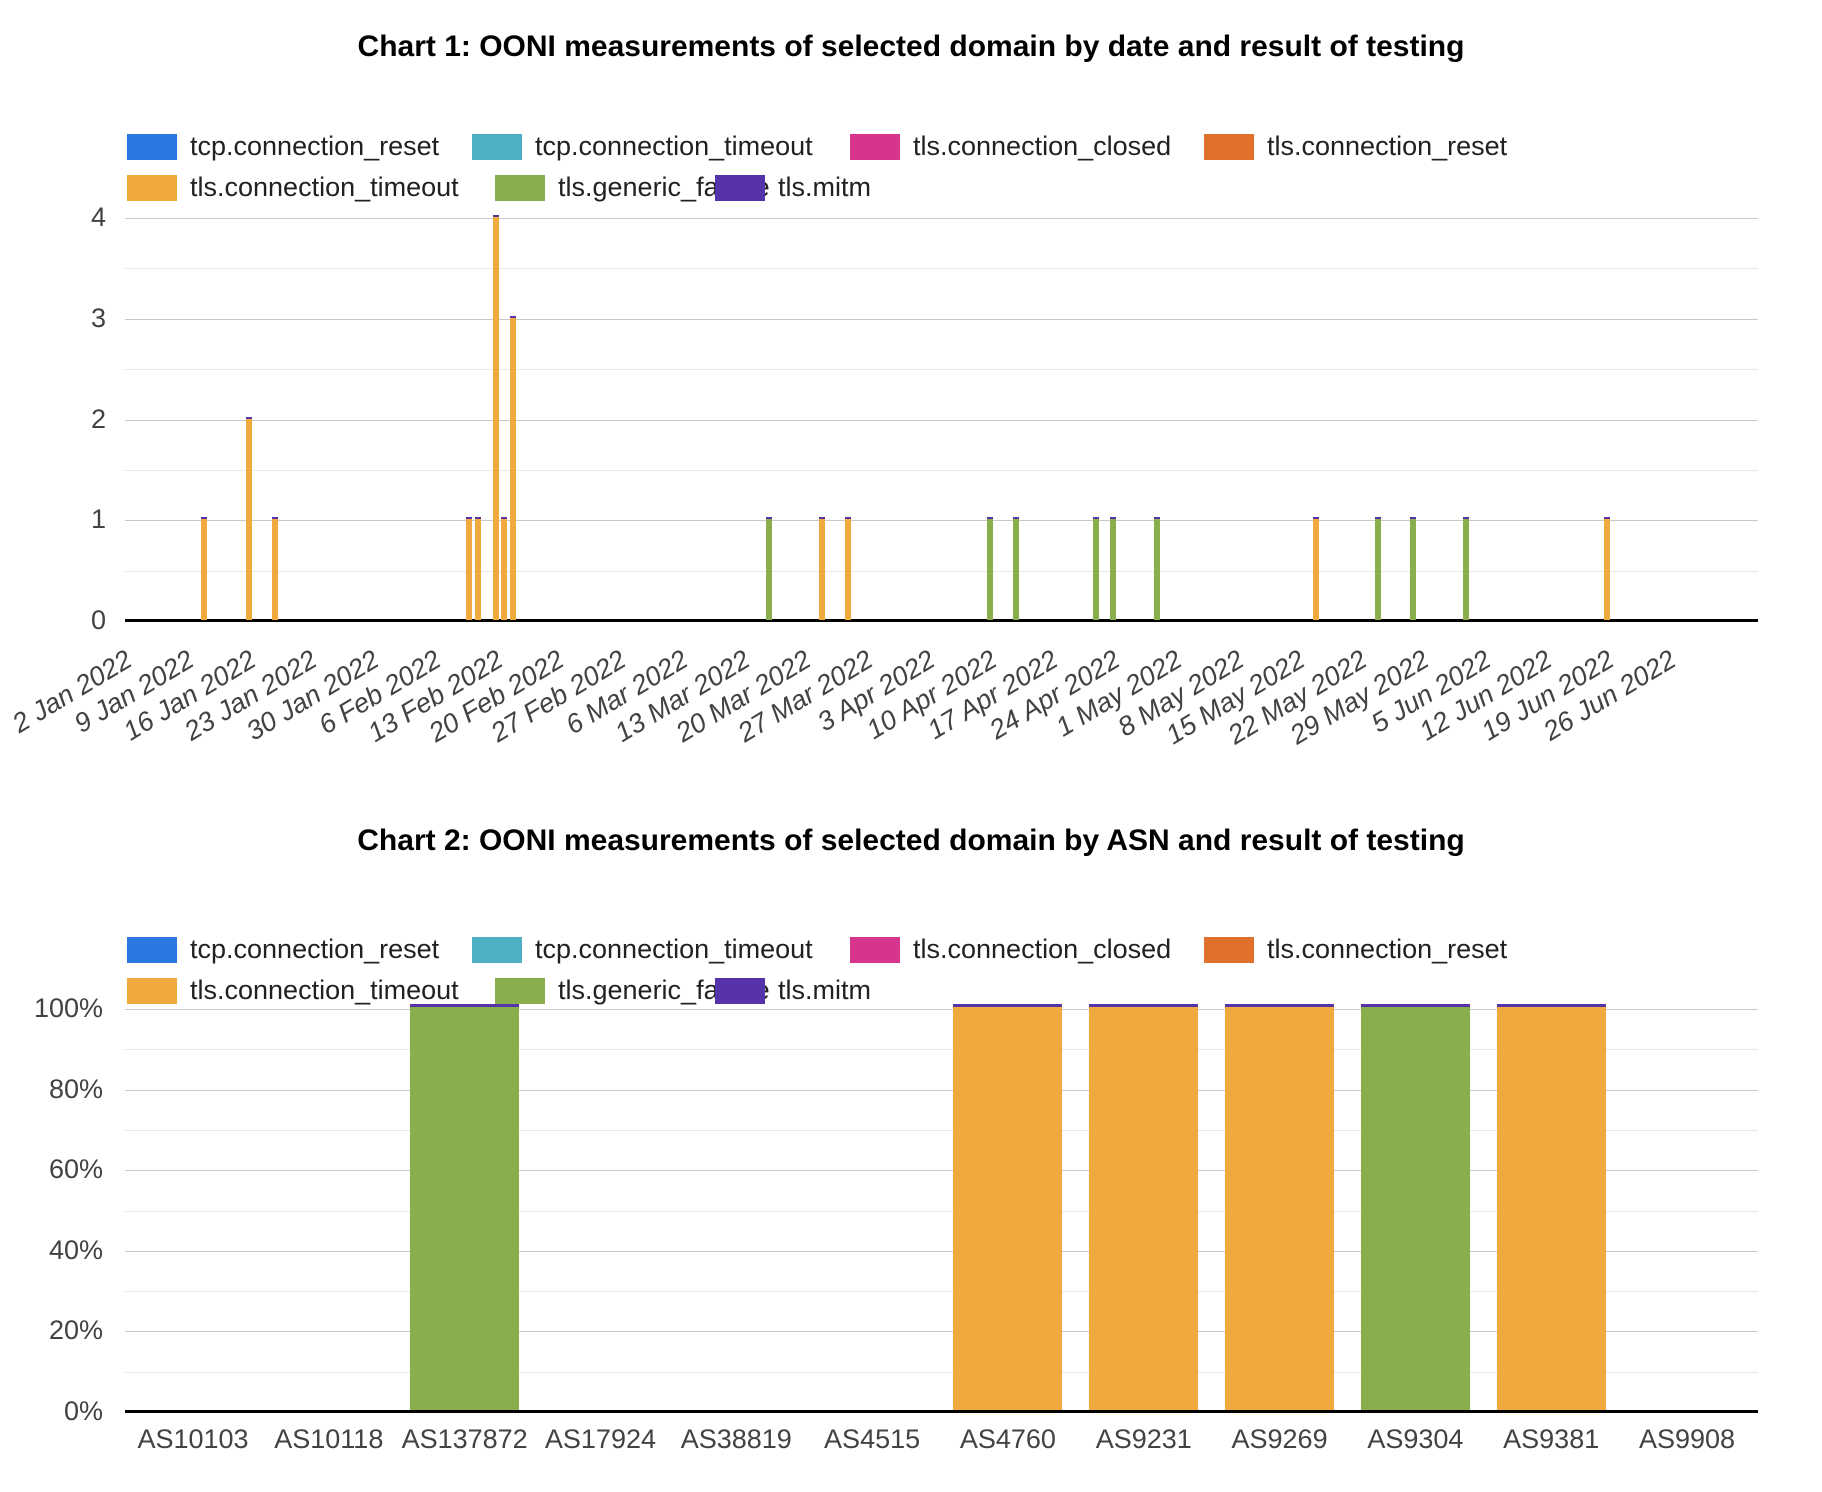  Describe the element at coordinates (1144, 1207) in the screenshot. I see `bar-AS9231-tls.connection_timeout` at that location.